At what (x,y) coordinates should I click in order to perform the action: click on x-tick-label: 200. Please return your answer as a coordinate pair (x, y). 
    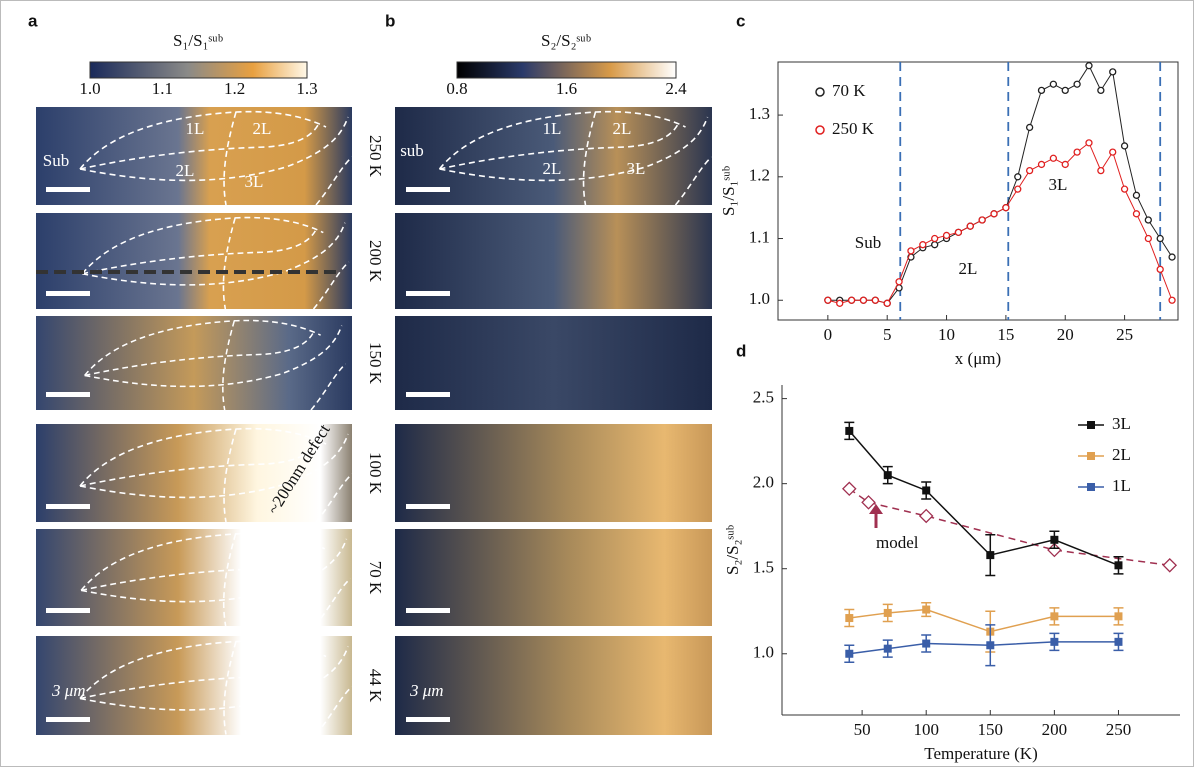
    Looking at the image, I should click on (1055, 729).